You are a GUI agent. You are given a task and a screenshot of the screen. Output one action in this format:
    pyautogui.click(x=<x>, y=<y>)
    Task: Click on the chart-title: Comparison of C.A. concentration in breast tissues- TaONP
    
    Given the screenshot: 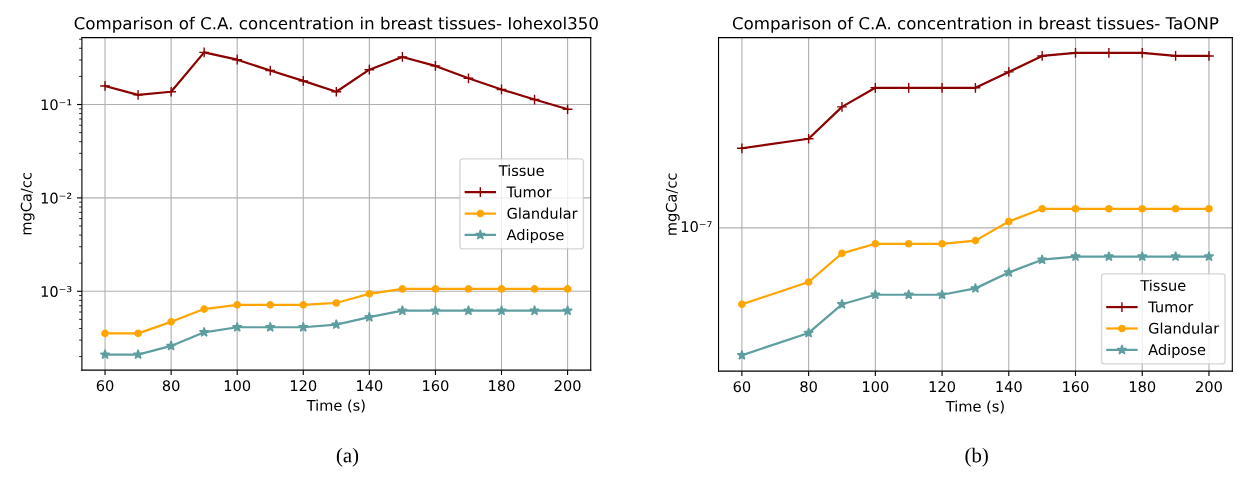 What is the action you would take?
    pyautogui.click(x=975, y=24)
    